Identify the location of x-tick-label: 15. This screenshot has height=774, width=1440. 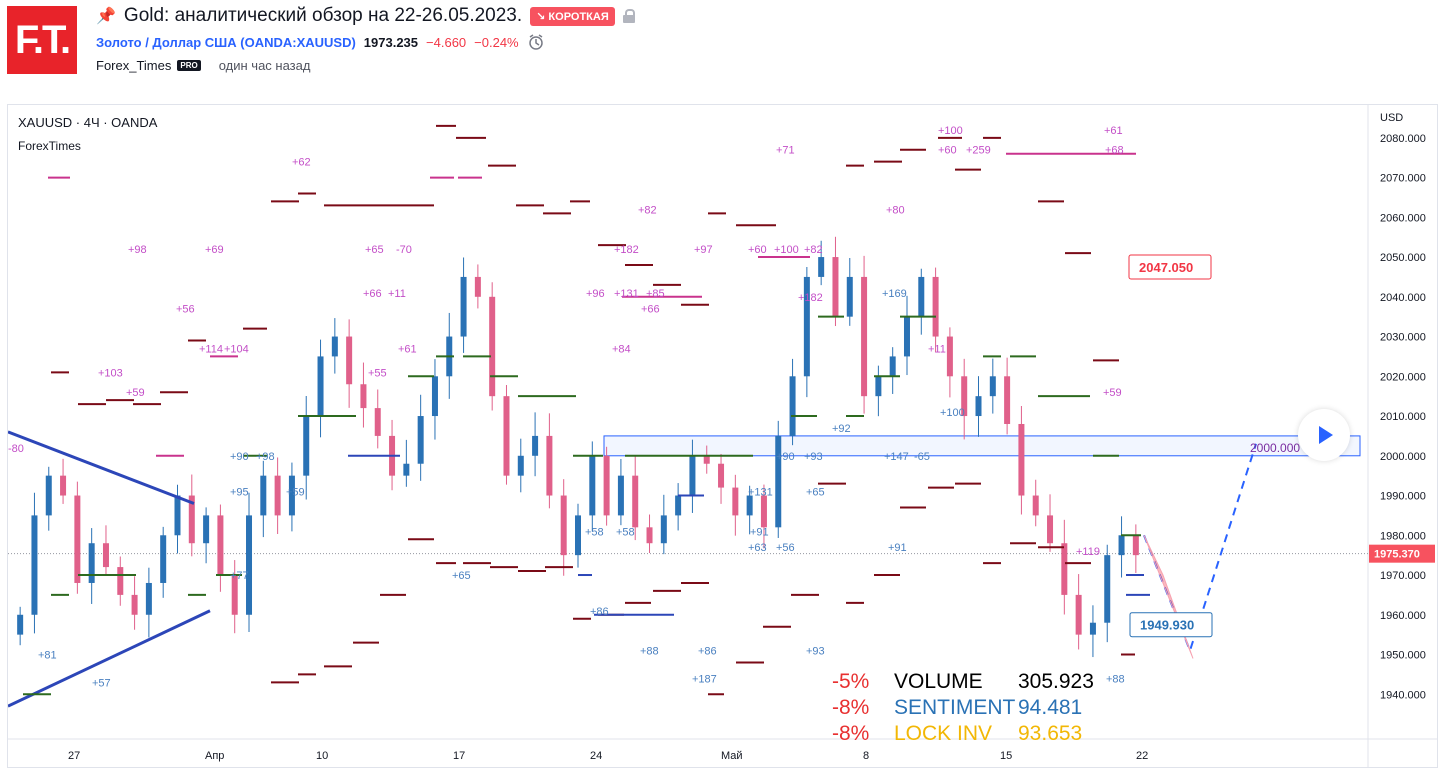
(1006, 756).